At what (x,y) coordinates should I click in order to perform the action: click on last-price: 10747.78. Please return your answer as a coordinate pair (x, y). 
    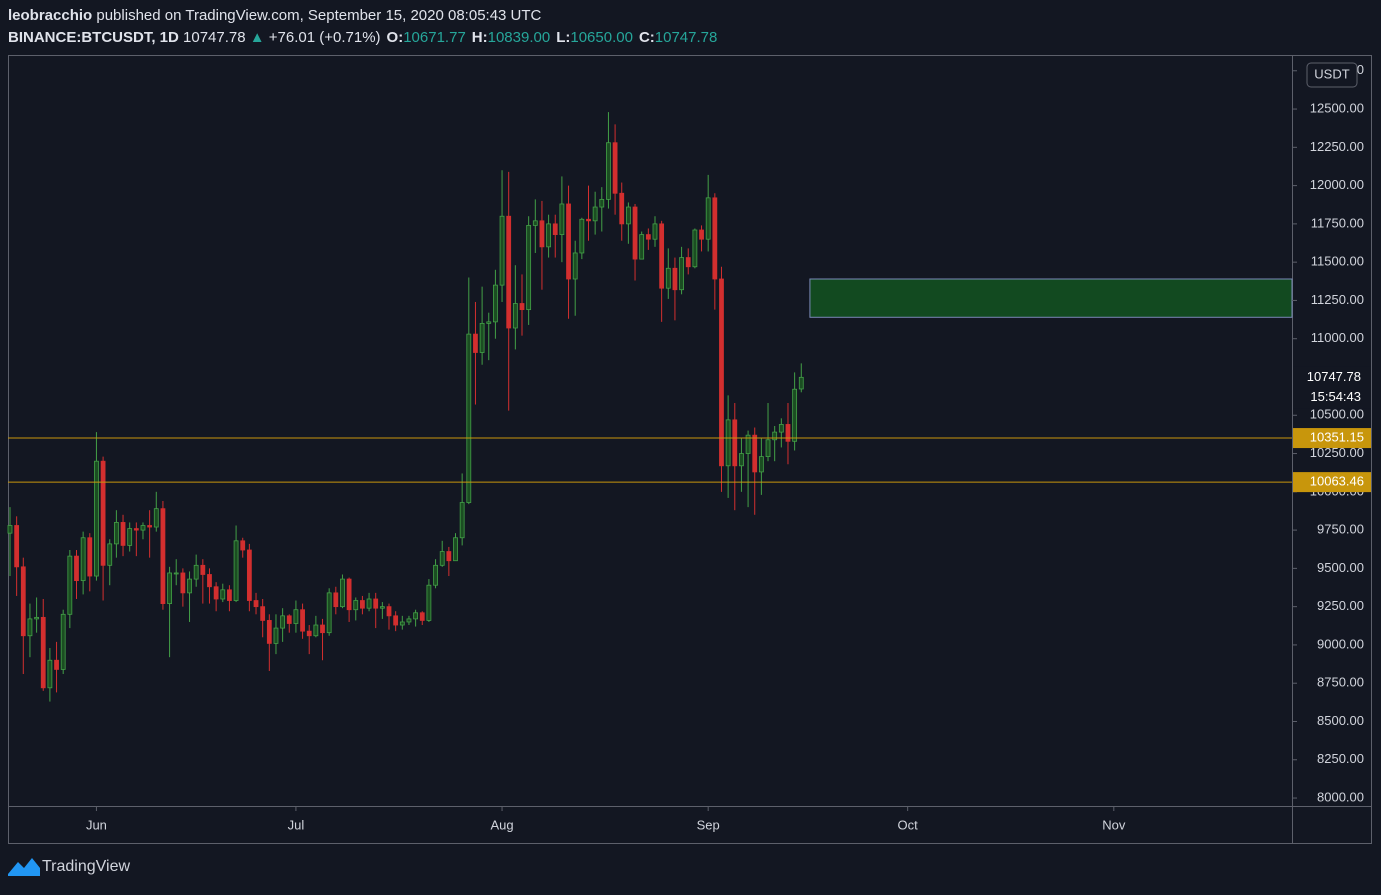
    Looking at the image, I should click on (1334, 376).